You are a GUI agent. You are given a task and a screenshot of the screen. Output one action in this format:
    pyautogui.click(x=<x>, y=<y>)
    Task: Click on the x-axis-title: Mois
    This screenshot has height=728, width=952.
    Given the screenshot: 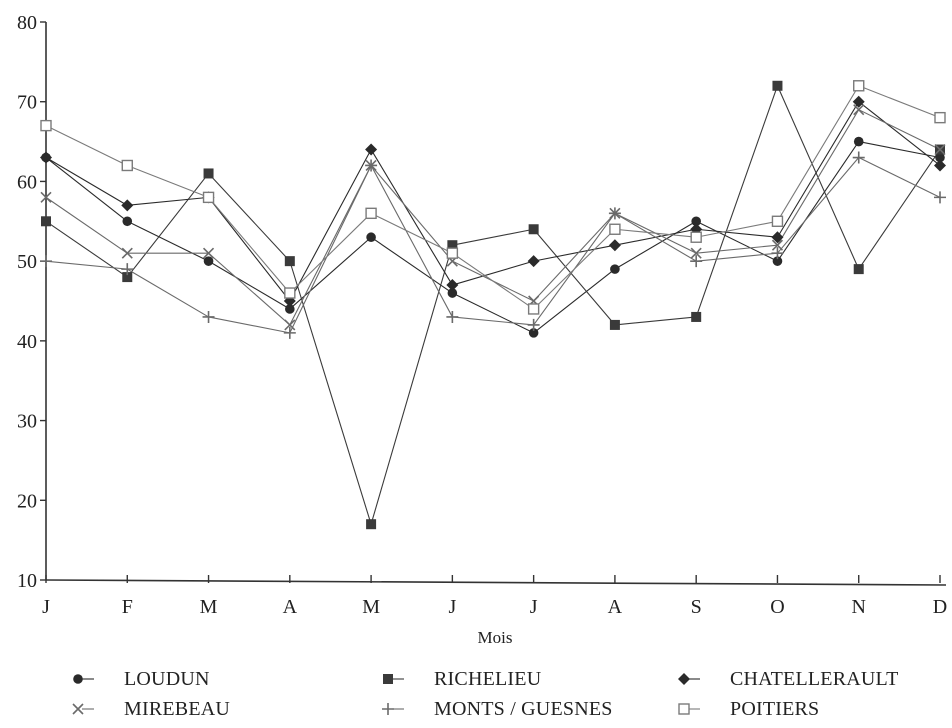 What is the action you would take?
    pyautogui.click(x=495, y=637)
    